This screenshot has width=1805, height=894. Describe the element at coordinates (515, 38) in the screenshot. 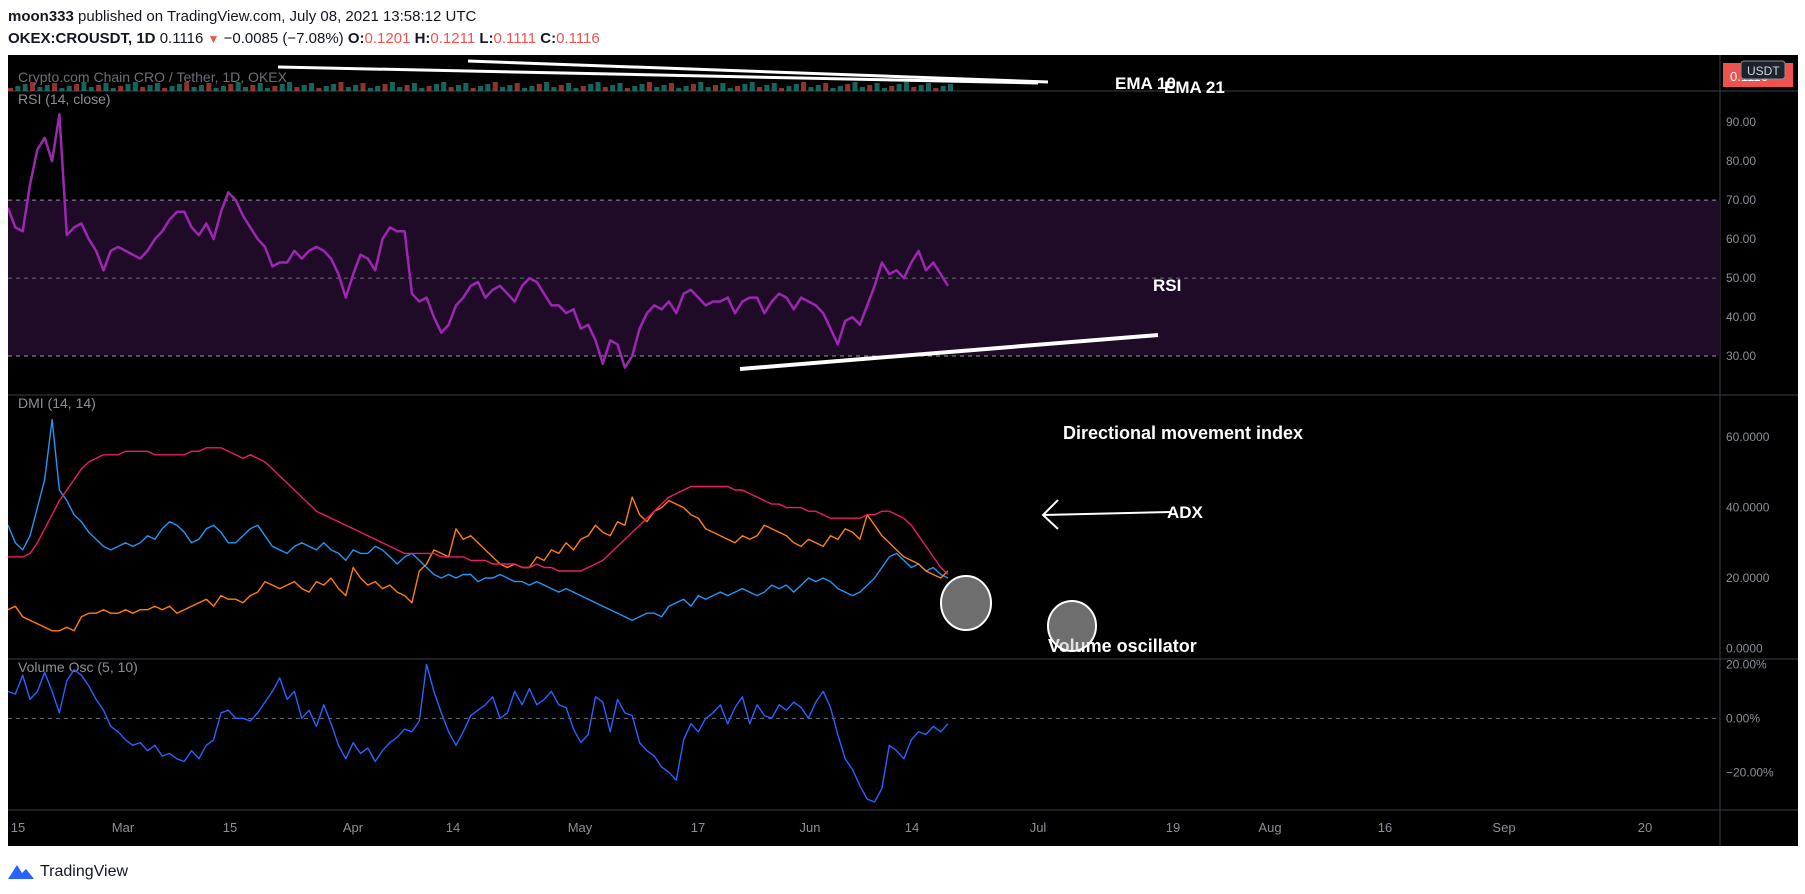

I see `low-value: 0.1111` at that location.